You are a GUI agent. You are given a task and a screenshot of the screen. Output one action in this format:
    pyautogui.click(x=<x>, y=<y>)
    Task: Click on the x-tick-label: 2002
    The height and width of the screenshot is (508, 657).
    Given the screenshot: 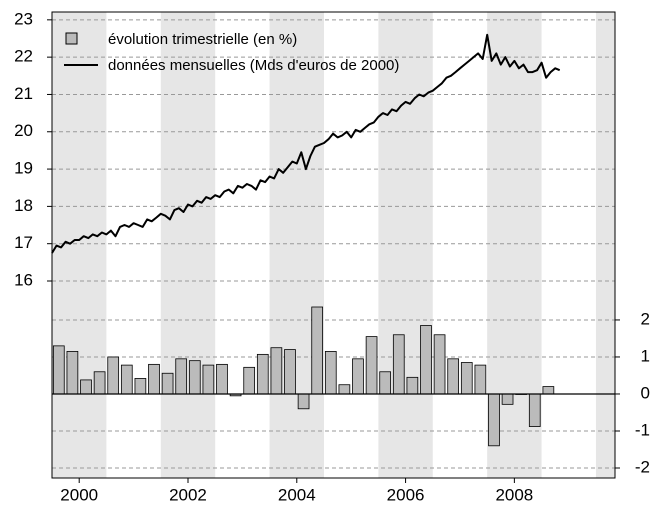 What is the action you would take?
    pyautogui.click(x=188, y=494)
    